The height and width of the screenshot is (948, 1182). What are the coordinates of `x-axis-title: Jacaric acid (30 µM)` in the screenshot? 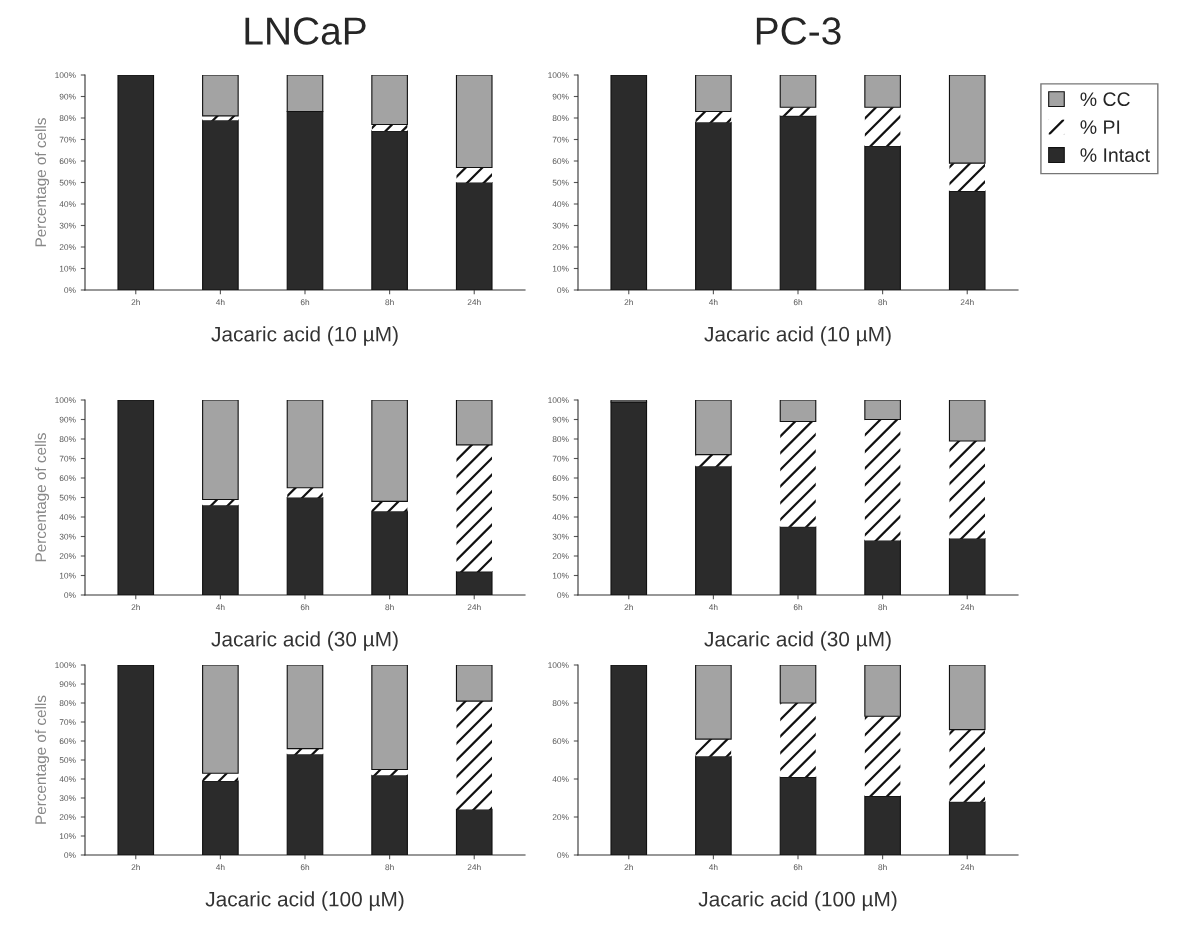 It's located at (797, 641).